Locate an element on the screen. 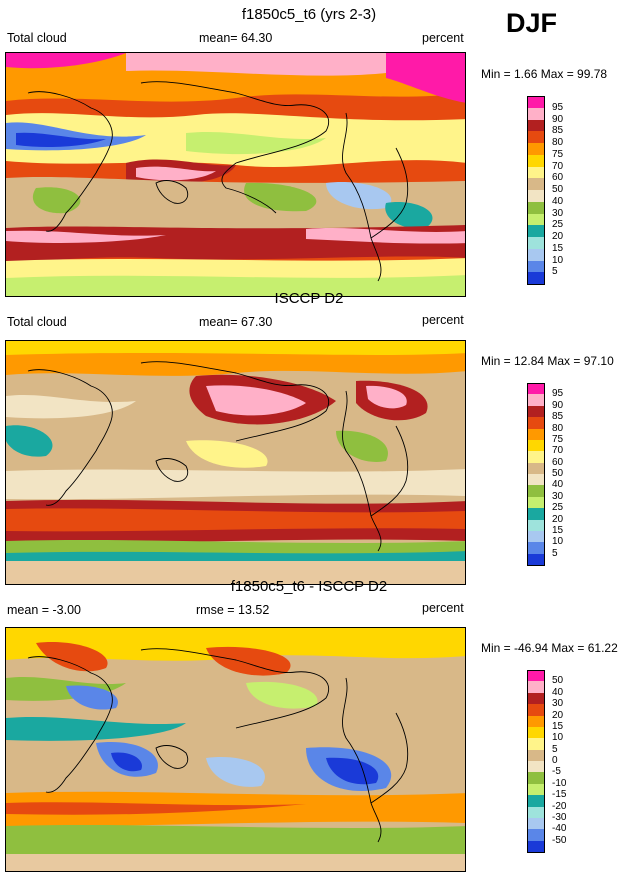  season-label: DJF is located at coordinates (532, 23).